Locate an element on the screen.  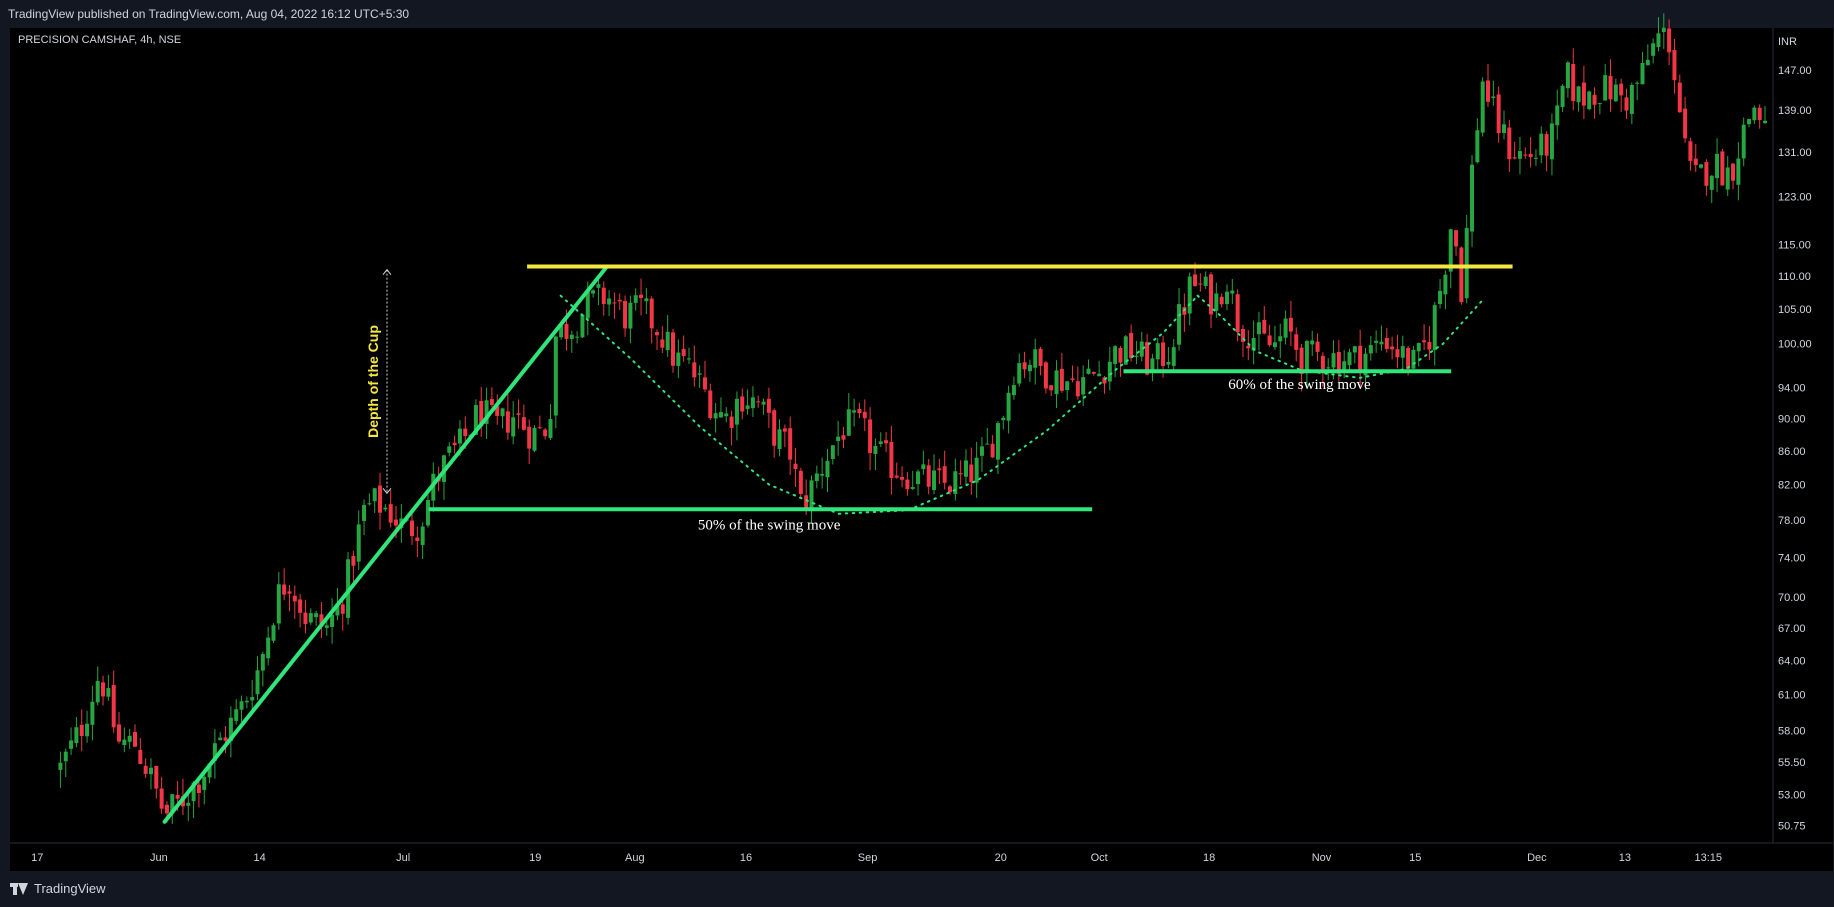
price-tick-label: 105.00 is located at coordinates (1795, 310).